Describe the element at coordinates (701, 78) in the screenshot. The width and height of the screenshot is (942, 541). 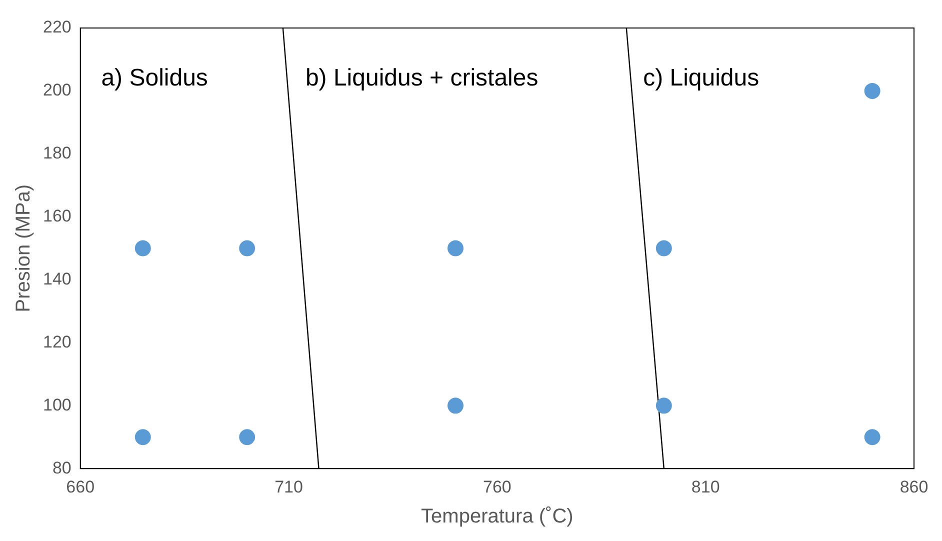
I see `annotation: c) Liquidus` at that location.